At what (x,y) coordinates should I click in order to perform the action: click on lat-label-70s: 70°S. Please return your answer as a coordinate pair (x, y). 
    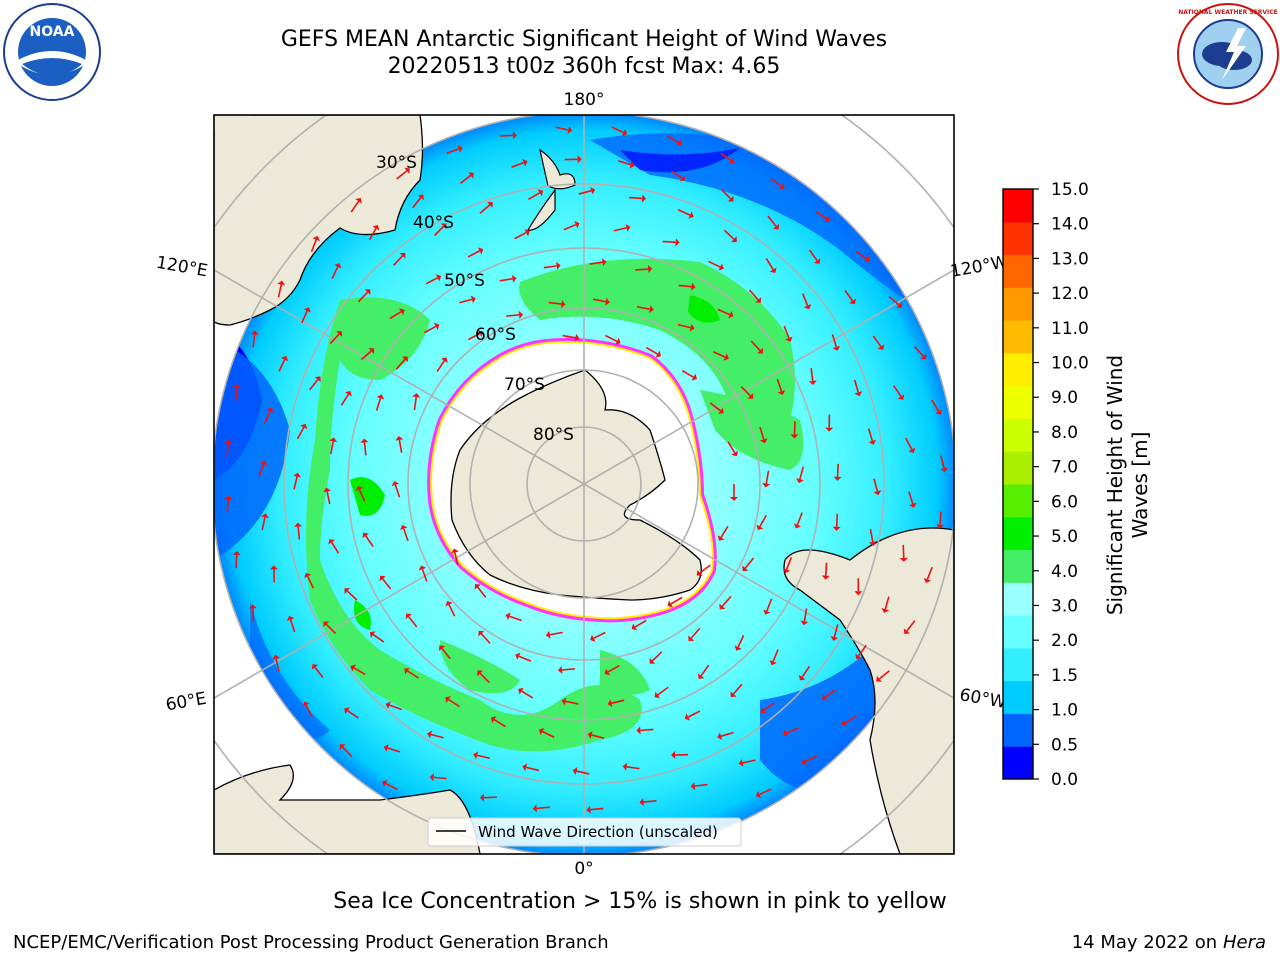
    Looking at the image, I should click on (524, 385).